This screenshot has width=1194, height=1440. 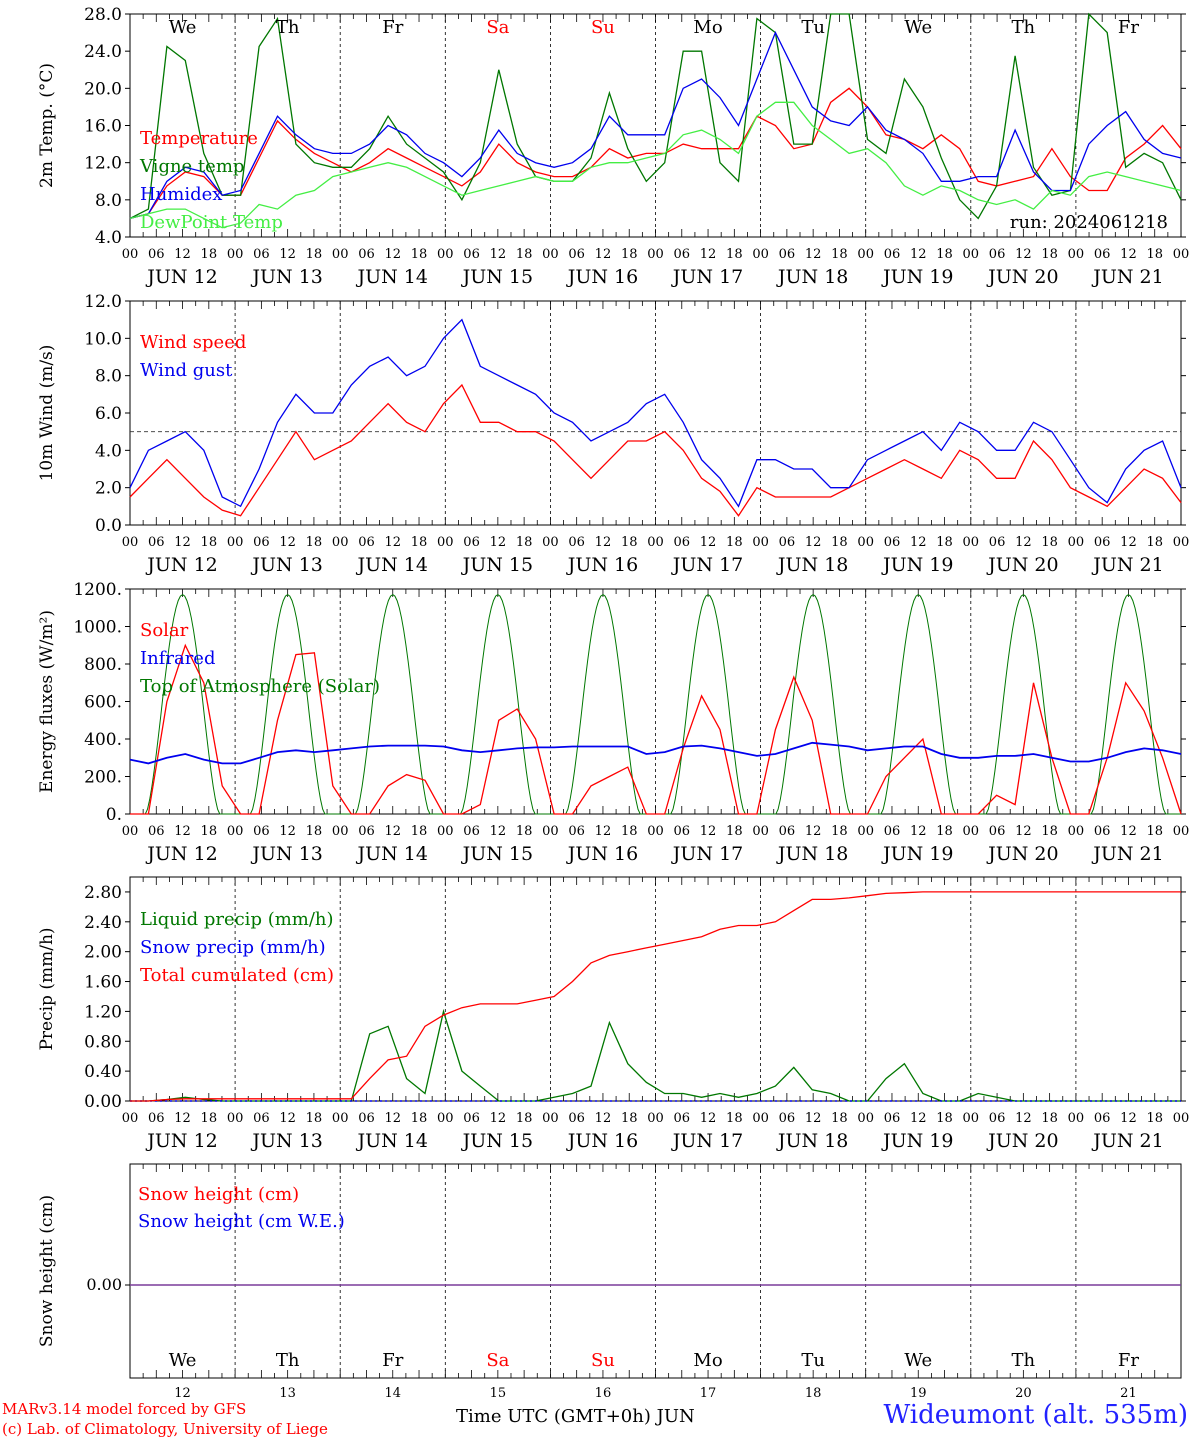 I want to click on series-line-infrared, so click(x=655, y=753).